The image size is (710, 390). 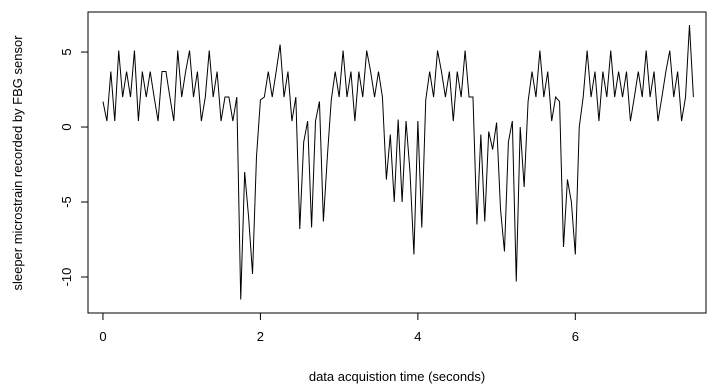 I want to click on x-tick-label: 4, so click(x=417, y=336).